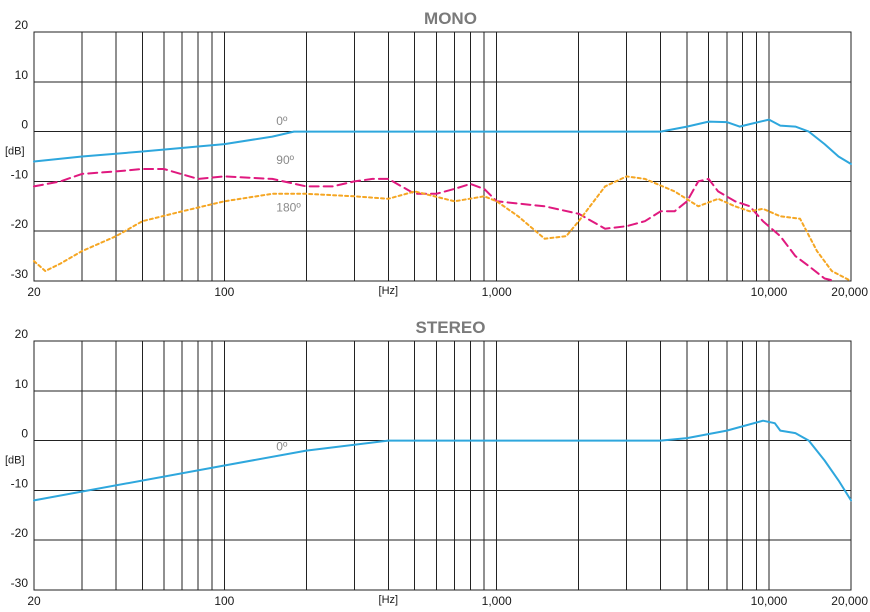  Describe the element at coordinates (451, 327) in the screenshot. I see `chart-title: STEREO` at that location.